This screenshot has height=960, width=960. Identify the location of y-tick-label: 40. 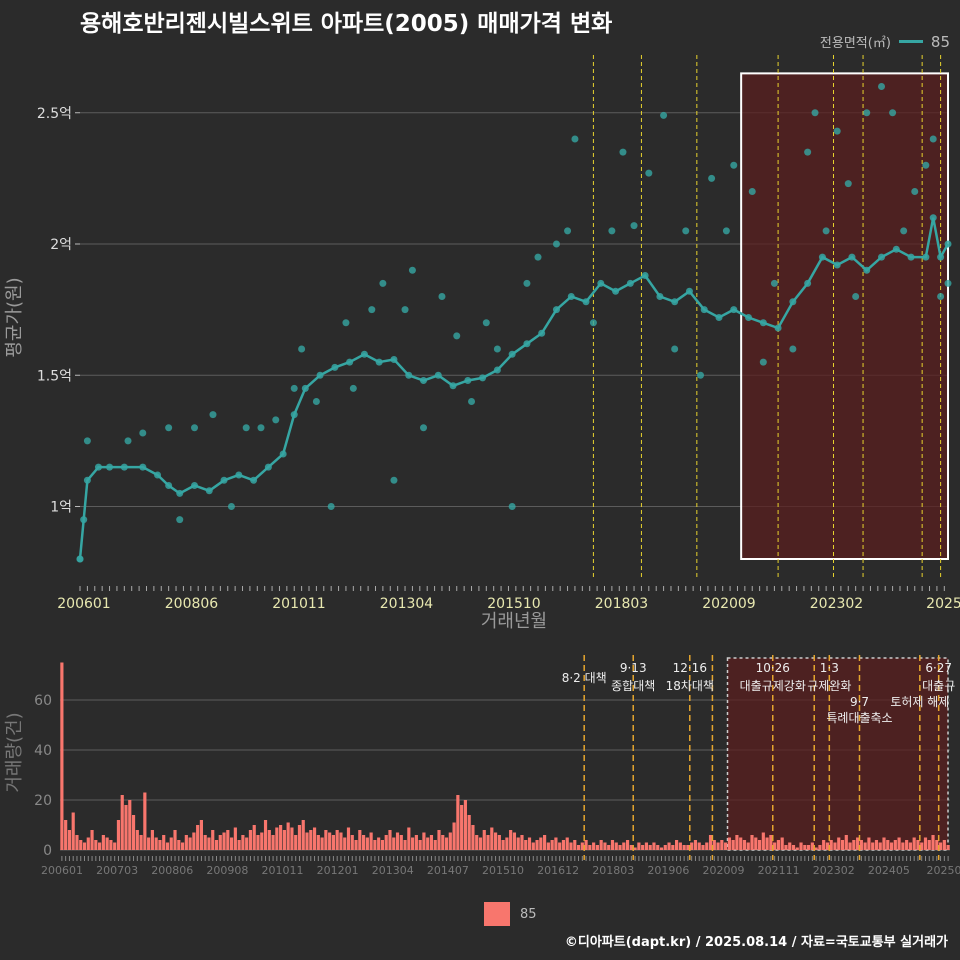
(43, 751).